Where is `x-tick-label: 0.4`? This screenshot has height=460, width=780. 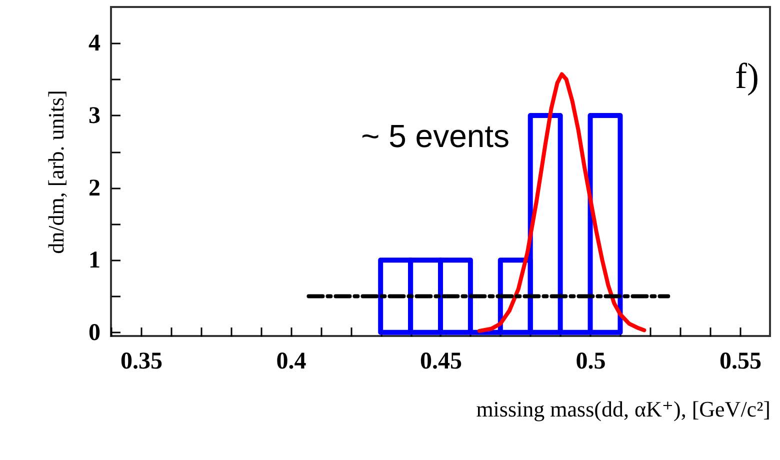
x-tick-label: 0.4 is located at coordinates (291, 361).